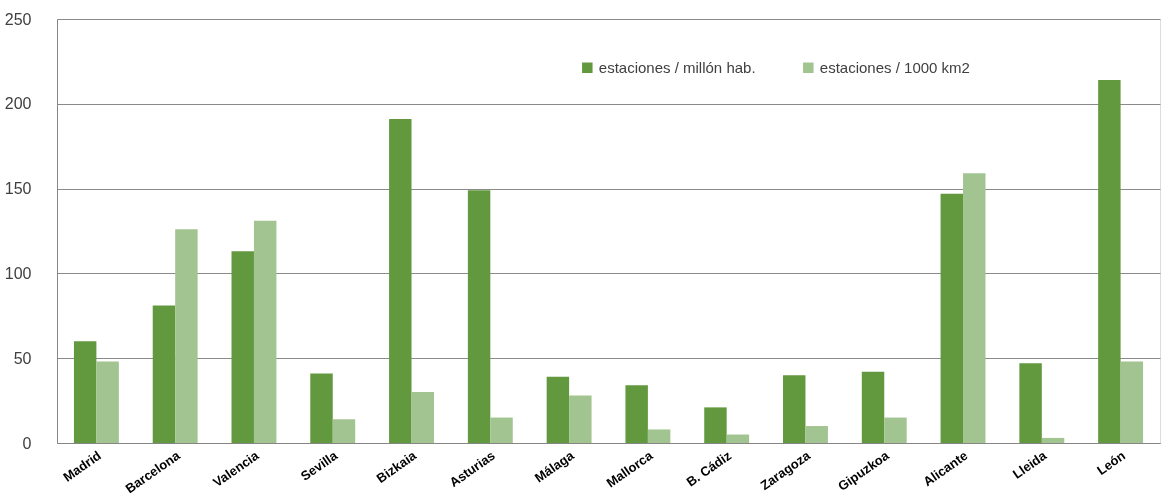 Image resolution: width=1161 pixels, height=504 pixels. I want to click on y-tick-label: 100, so click(18, 273).